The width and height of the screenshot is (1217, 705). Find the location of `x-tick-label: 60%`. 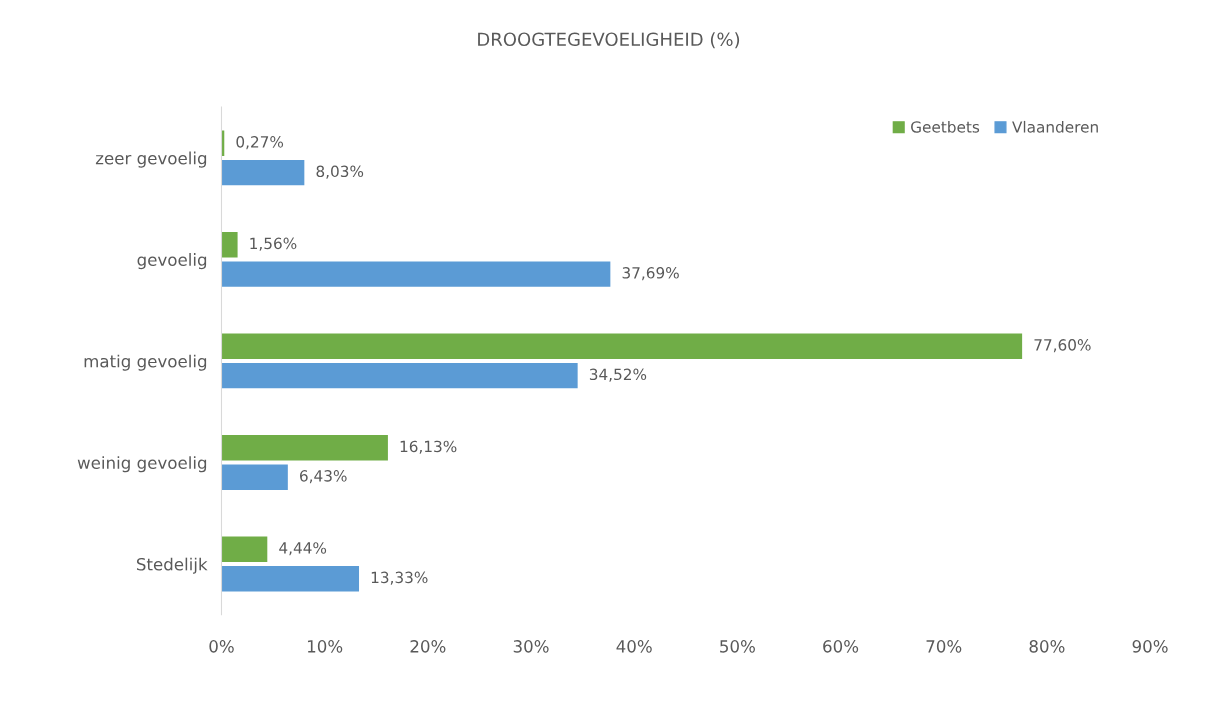

x-tick-label: 60% is located at coordinates (841, 646).